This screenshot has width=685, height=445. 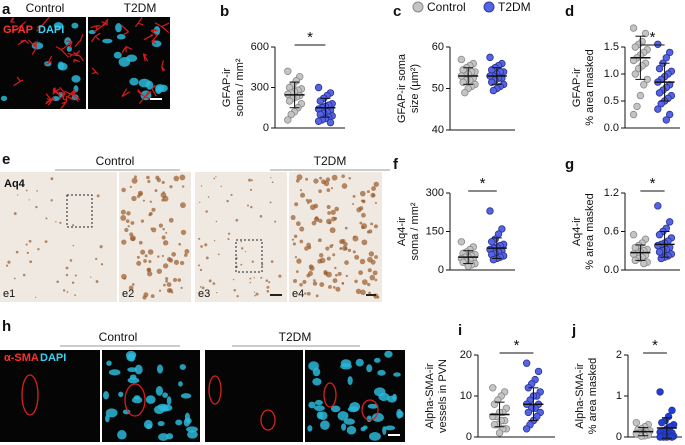 I want to click on panel-letter: d, so click(x=569, y=11).